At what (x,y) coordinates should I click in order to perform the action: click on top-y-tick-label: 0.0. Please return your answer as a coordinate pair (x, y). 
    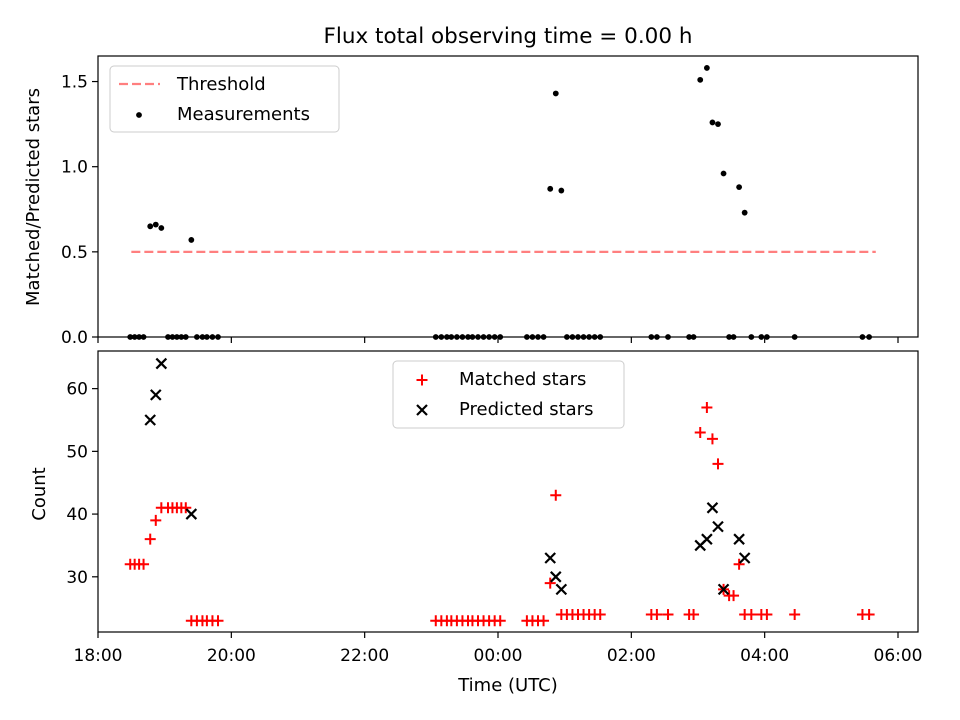
    Looking at the image, I should click on (74, 338).